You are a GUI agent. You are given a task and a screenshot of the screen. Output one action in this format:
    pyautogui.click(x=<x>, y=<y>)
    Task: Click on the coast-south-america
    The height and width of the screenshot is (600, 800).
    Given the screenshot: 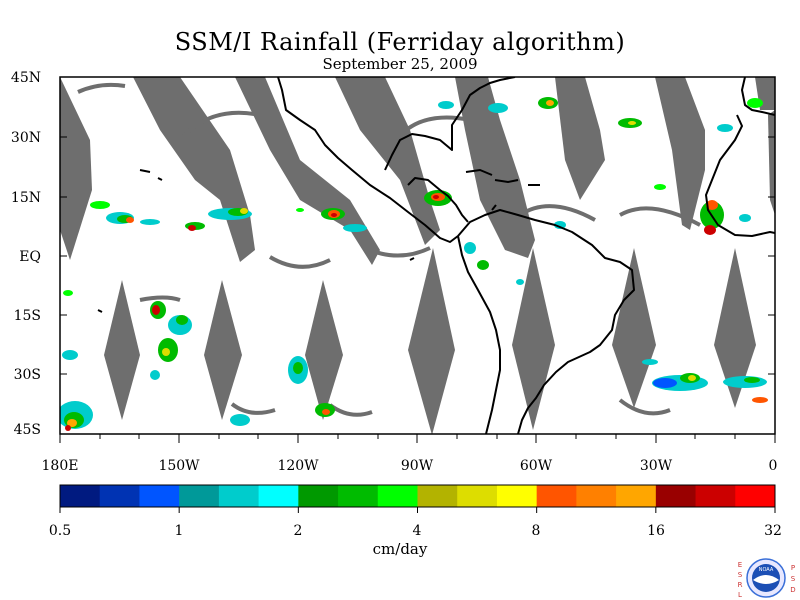 What is the action you would take?
    pyautogui.click(x=546, y=321)
    